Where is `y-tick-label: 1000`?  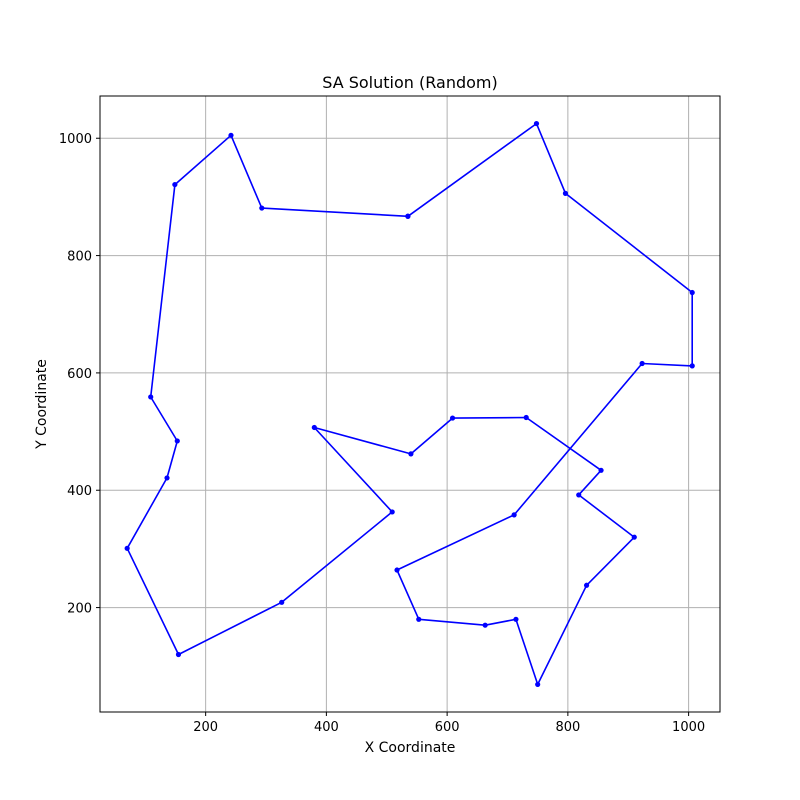 y-tick-label: 1000 is located at coordinates (75, 139).